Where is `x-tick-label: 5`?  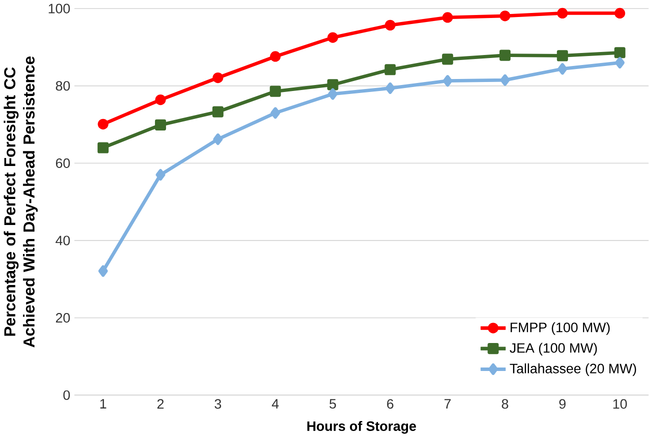 x-tick-label: 5 is located at coordinates (333, 403).